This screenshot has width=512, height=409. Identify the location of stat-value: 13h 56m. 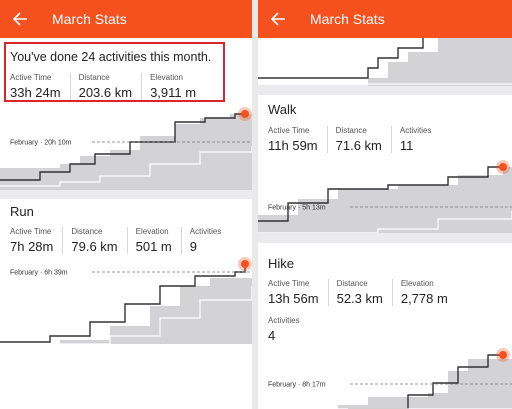
(293, 298).